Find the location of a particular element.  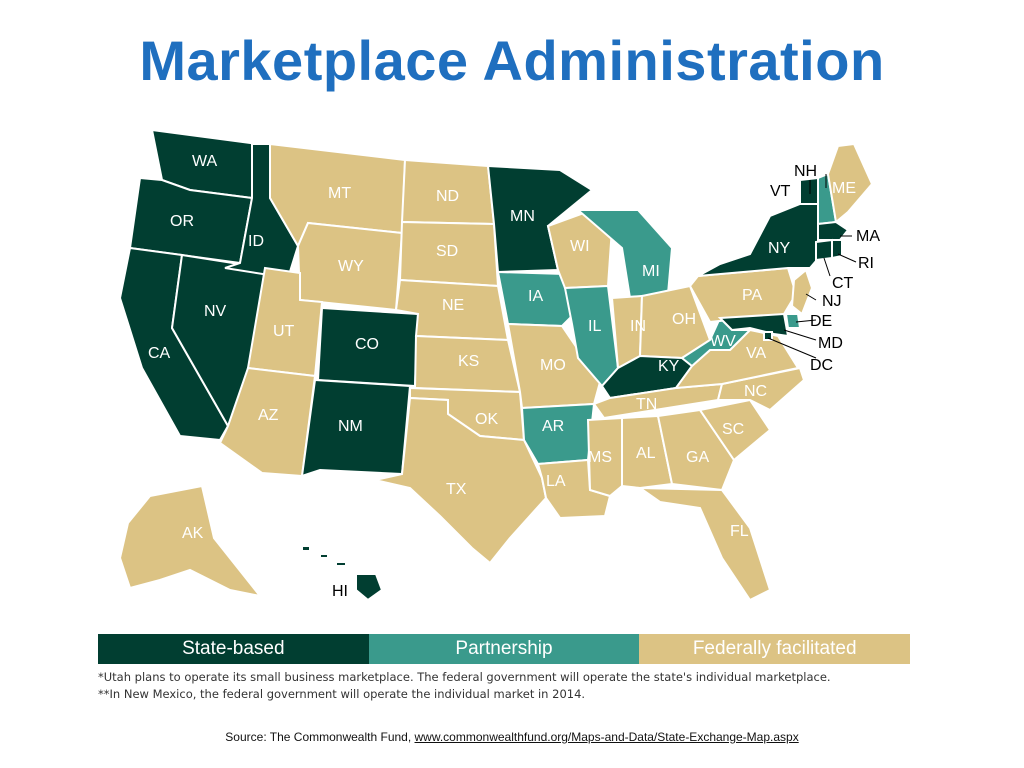

state-label-sd: SD is located at coordinates (447, 251).